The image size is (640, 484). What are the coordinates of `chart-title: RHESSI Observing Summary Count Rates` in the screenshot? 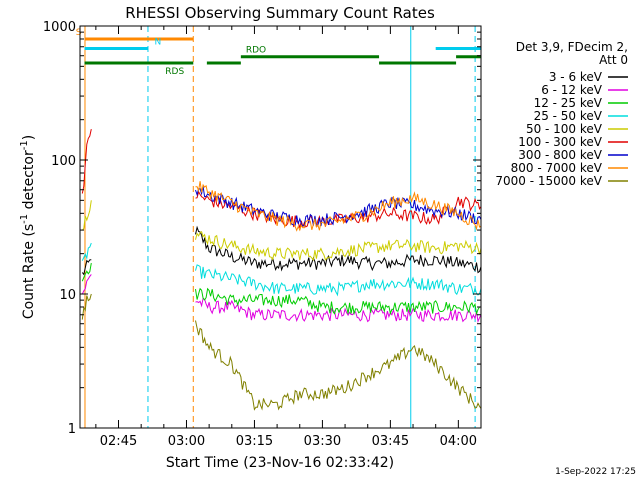 It's located at (280, 13).